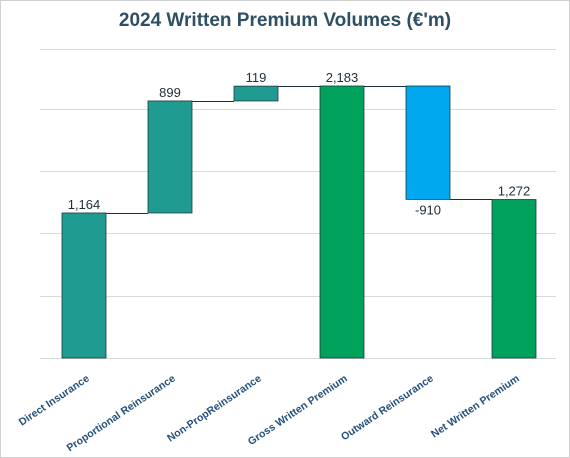  I want to click on data-label: 2,183, so click(342, 77).